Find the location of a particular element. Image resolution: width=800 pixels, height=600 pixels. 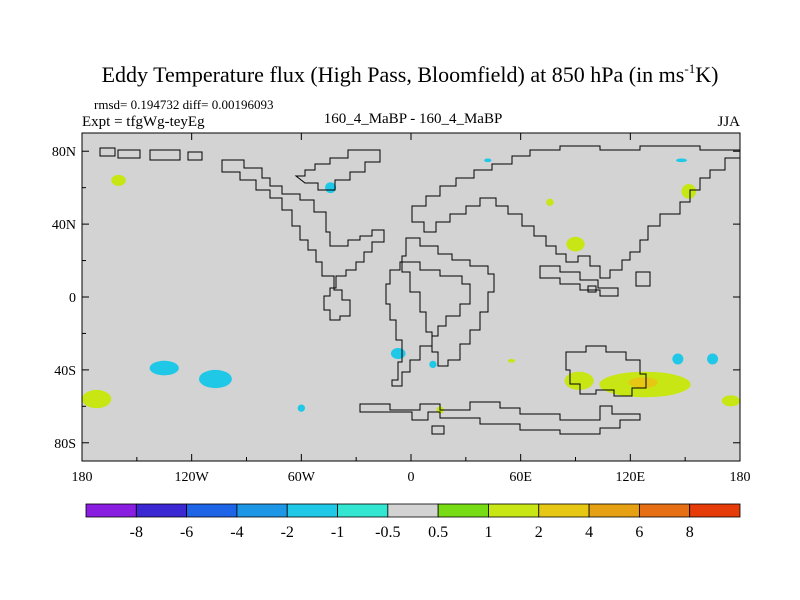

colorbar-label: -0.5 is located at coordinates (387, 532).